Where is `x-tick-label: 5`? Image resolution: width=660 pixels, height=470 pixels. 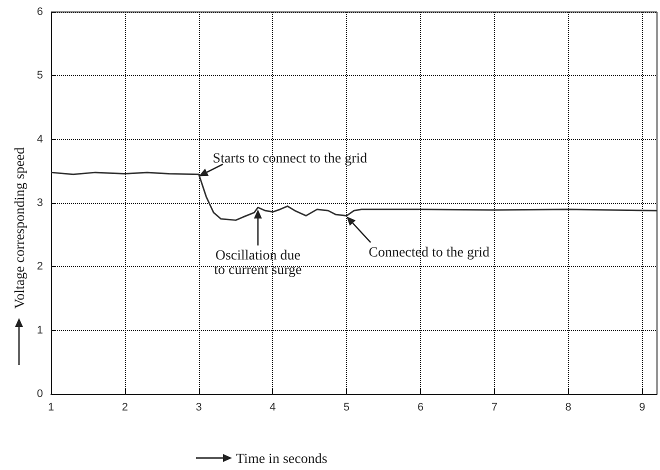 x-tick-label: 5 is located at coordinates (347, 408).